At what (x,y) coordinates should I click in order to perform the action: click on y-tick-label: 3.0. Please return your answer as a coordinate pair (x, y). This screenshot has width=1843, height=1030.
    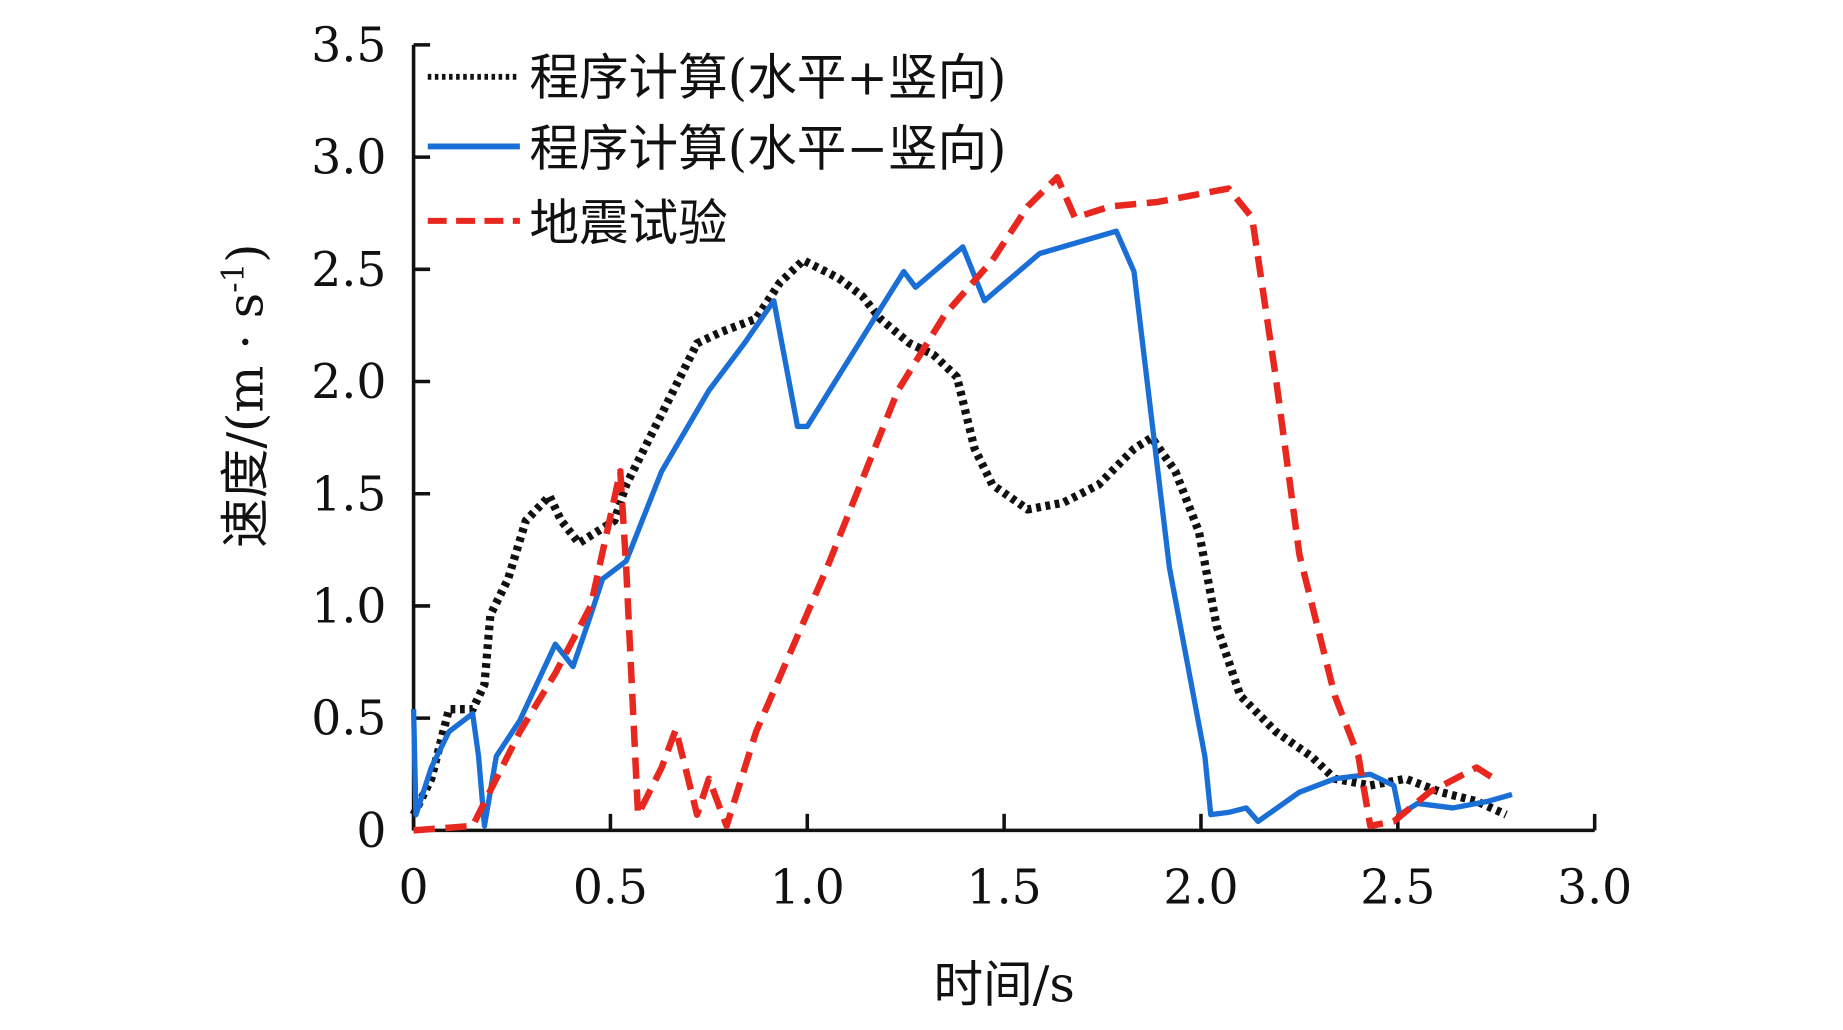
    Looking at the image, I should click on (348, 158).